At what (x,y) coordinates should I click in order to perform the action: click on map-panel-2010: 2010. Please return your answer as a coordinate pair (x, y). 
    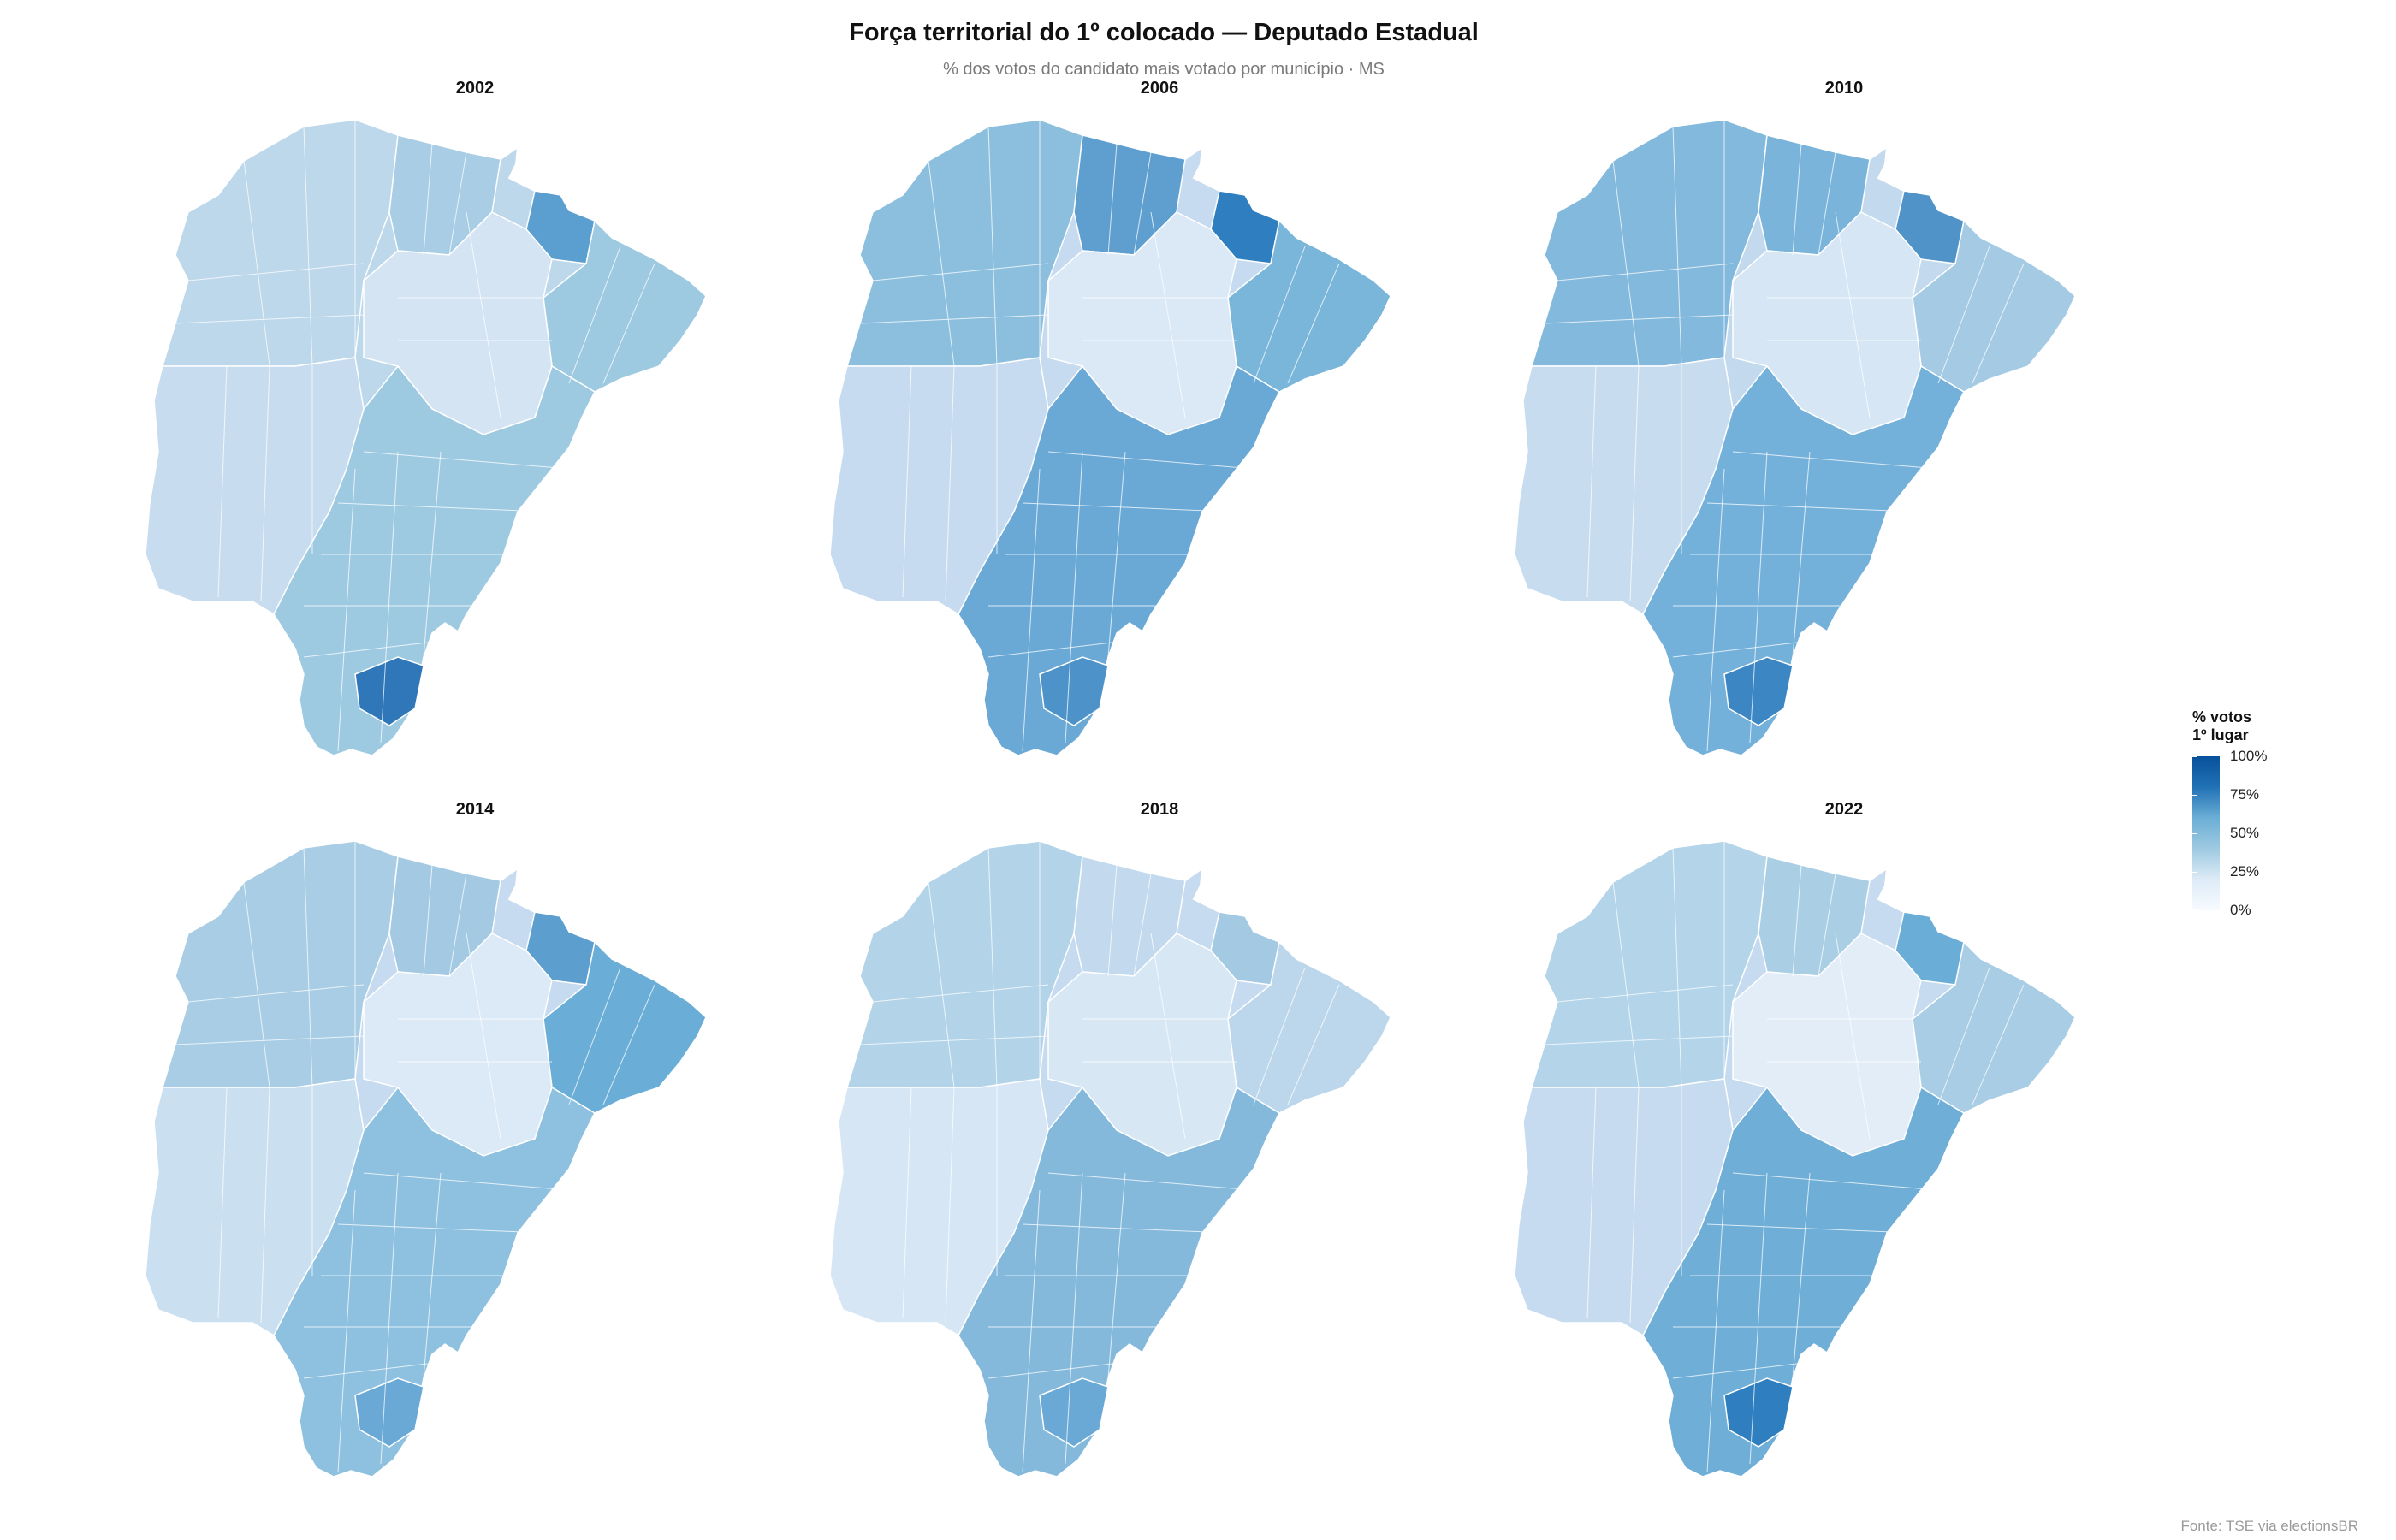
    Looking at the image, I should click on (1844, 421).